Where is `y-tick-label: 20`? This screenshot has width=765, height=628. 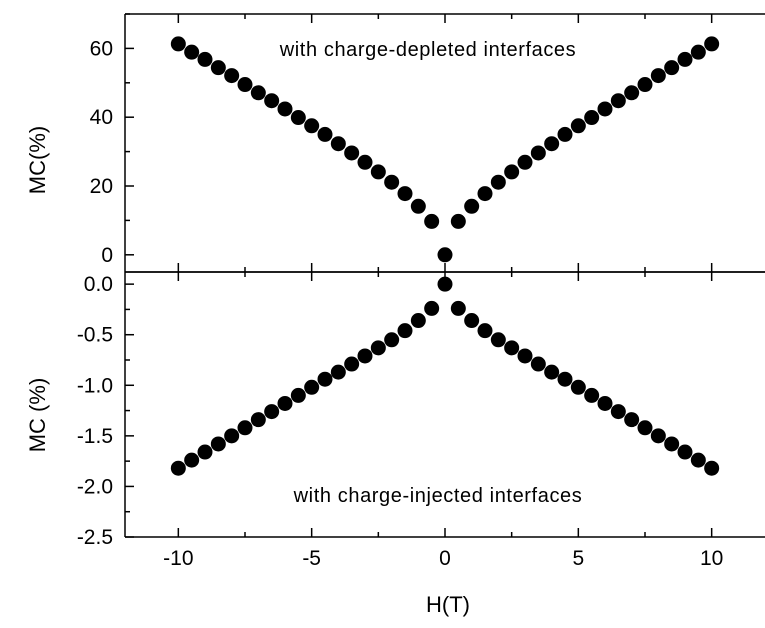 y-tick-label: 20 is located at coordinates (101, 186).